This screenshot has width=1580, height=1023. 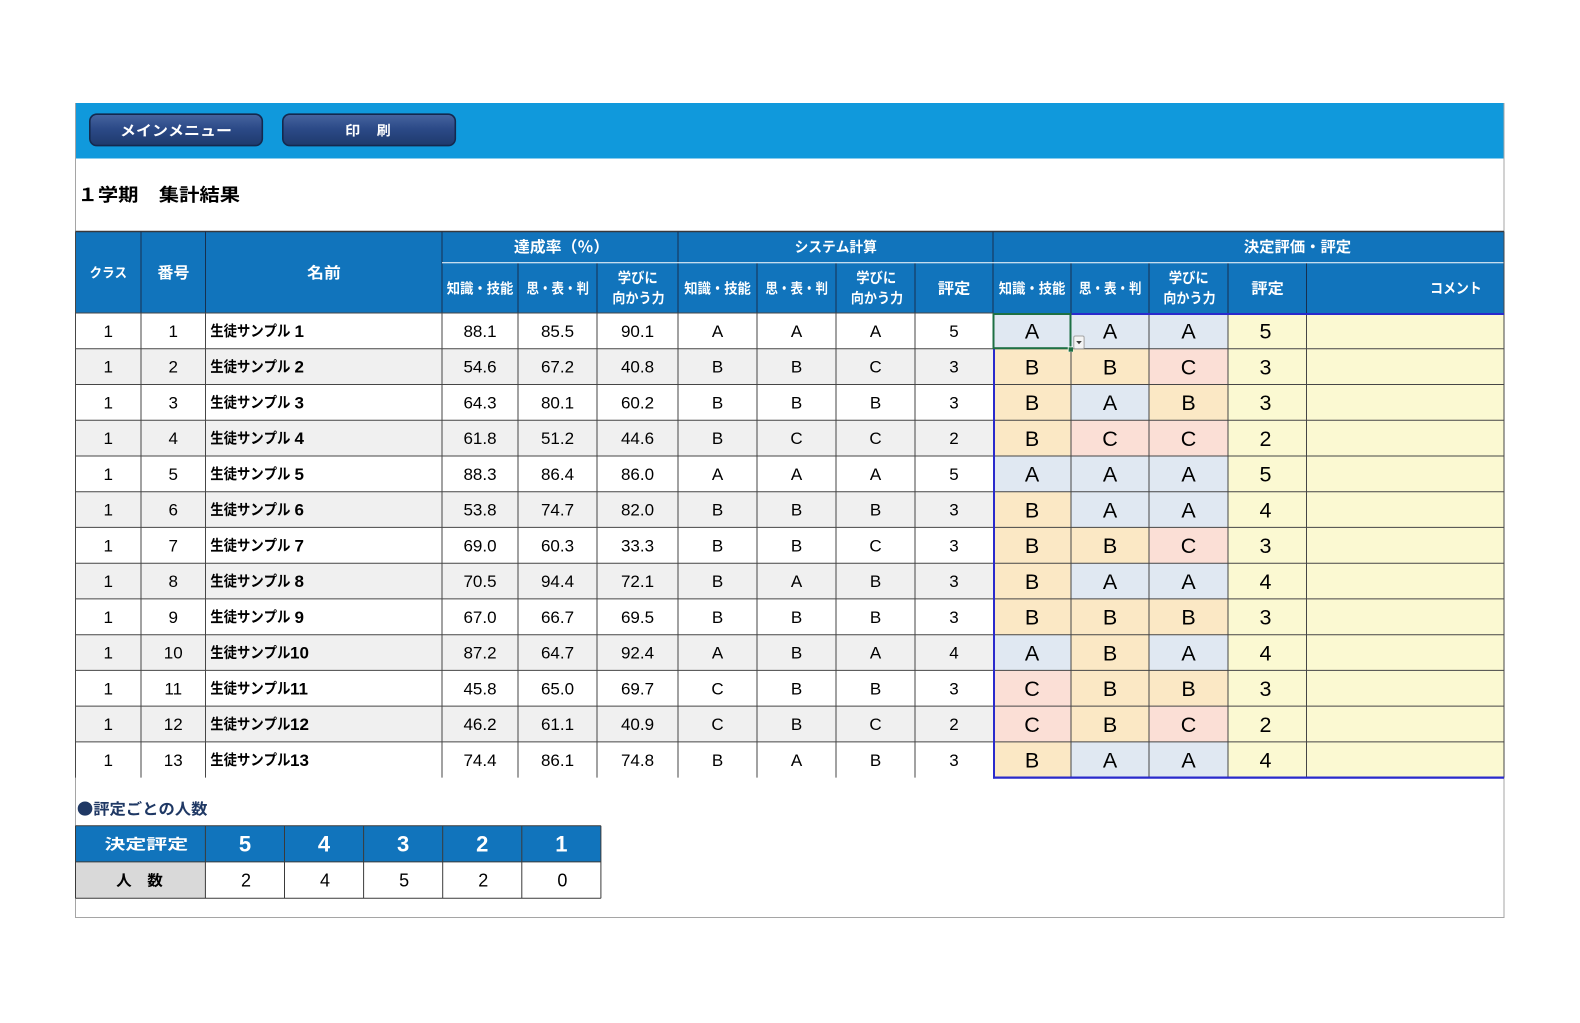 What do you see at coordinates (637, 581) in the screenshot?
I see `svg-text: 72.1` at bounding box center [637, 581].